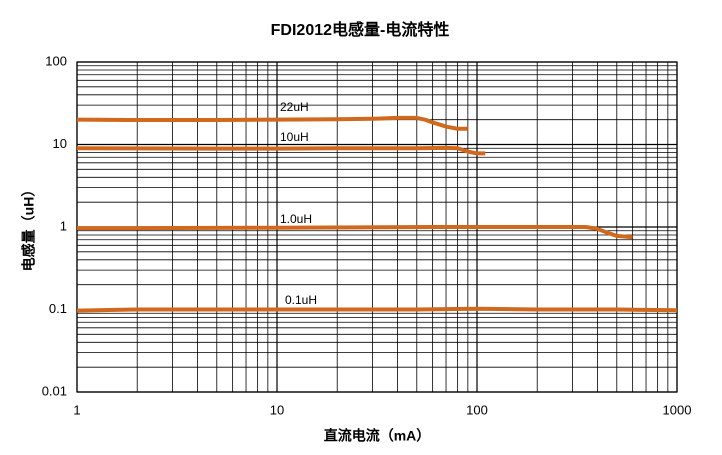 The image size is (722, 455). Describe the element at coordinates (29, 227) in the screenshot. I see `y-axis-label: 电感量（uH）` at that location.